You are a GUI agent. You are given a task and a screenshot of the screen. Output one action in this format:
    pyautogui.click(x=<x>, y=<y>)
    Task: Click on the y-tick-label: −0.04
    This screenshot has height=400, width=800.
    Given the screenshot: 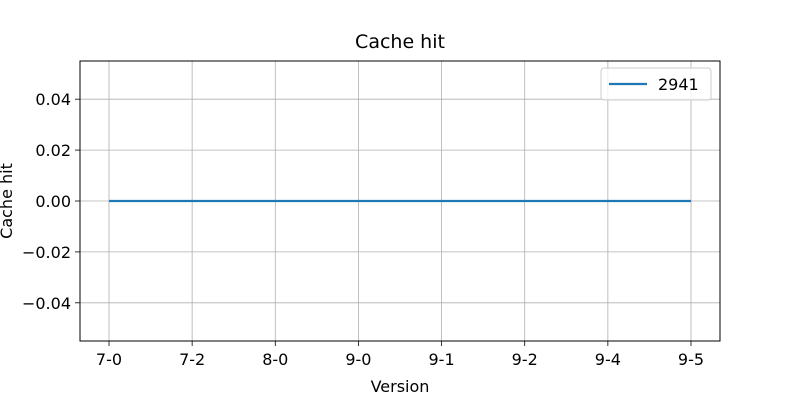 What is the action you would take?
    pyautogui.click(x=46, y=303)
    